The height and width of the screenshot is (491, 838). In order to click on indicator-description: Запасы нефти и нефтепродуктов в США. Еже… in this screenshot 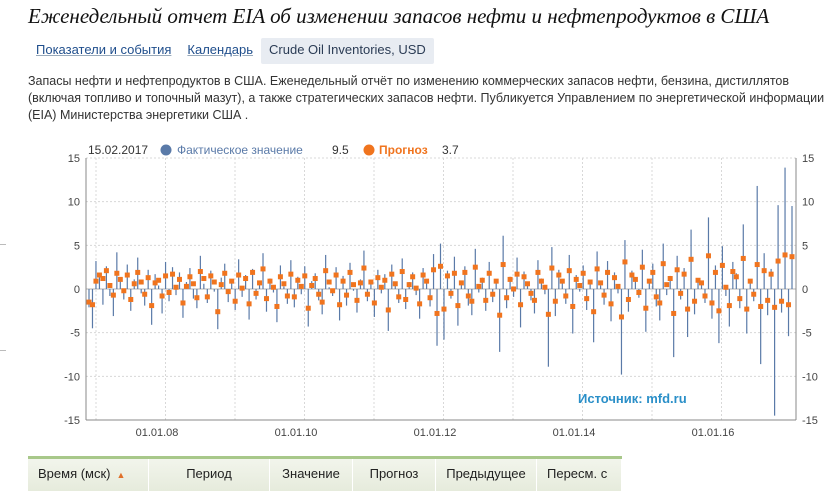, I will do `click(426, 98)`.